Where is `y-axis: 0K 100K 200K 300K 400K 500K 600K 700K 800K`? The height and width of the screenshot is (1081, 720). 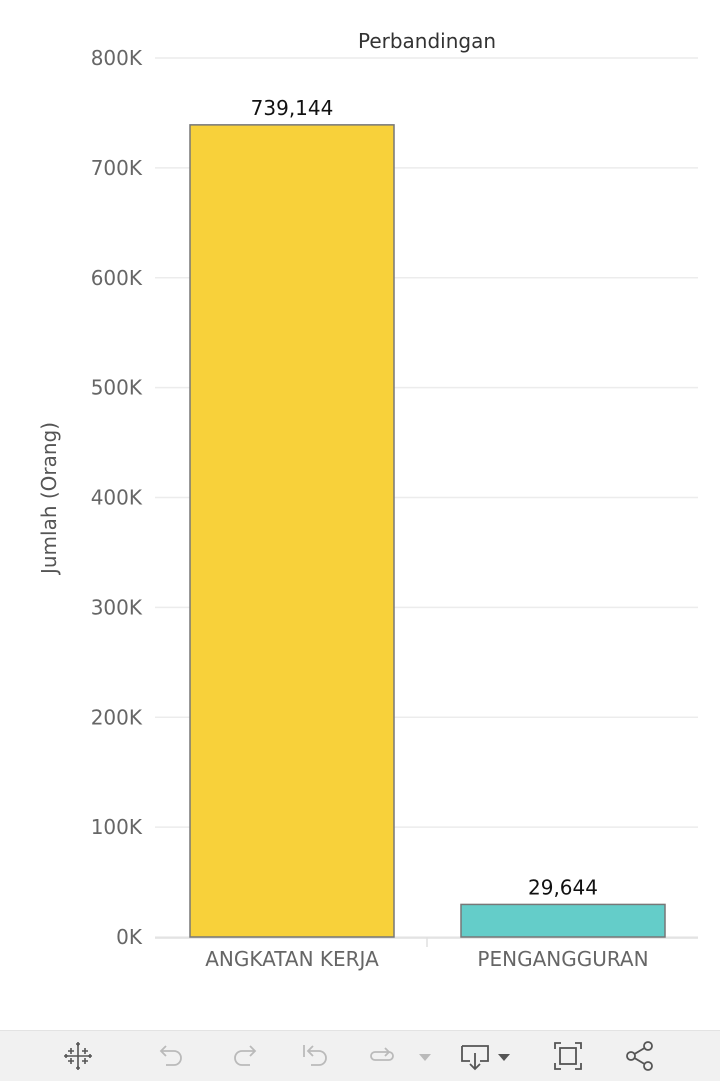 y-axis: 0K 100K 200K 300K 400K 500K 600K 700K 800K is located at coordinates (117, 497).